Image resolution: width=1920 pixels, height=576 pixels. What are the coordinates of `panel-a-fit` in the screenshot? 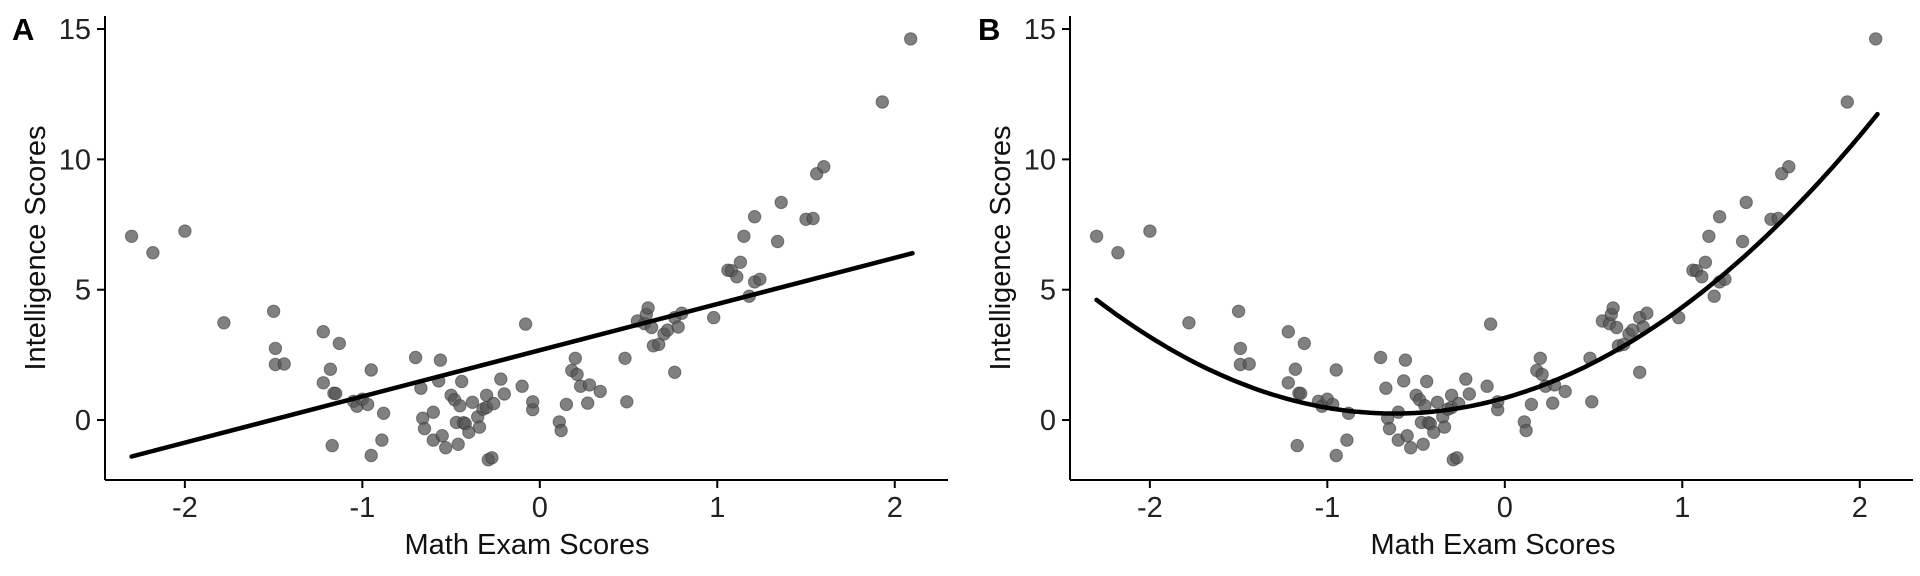 It's located at (522, 354).